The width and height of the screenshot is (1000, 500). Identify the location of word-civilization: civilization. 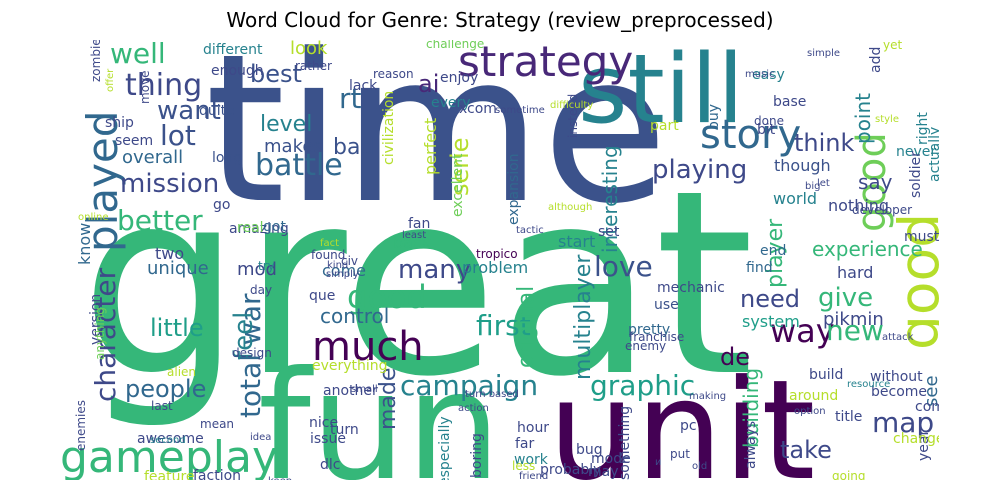
(389, 128).